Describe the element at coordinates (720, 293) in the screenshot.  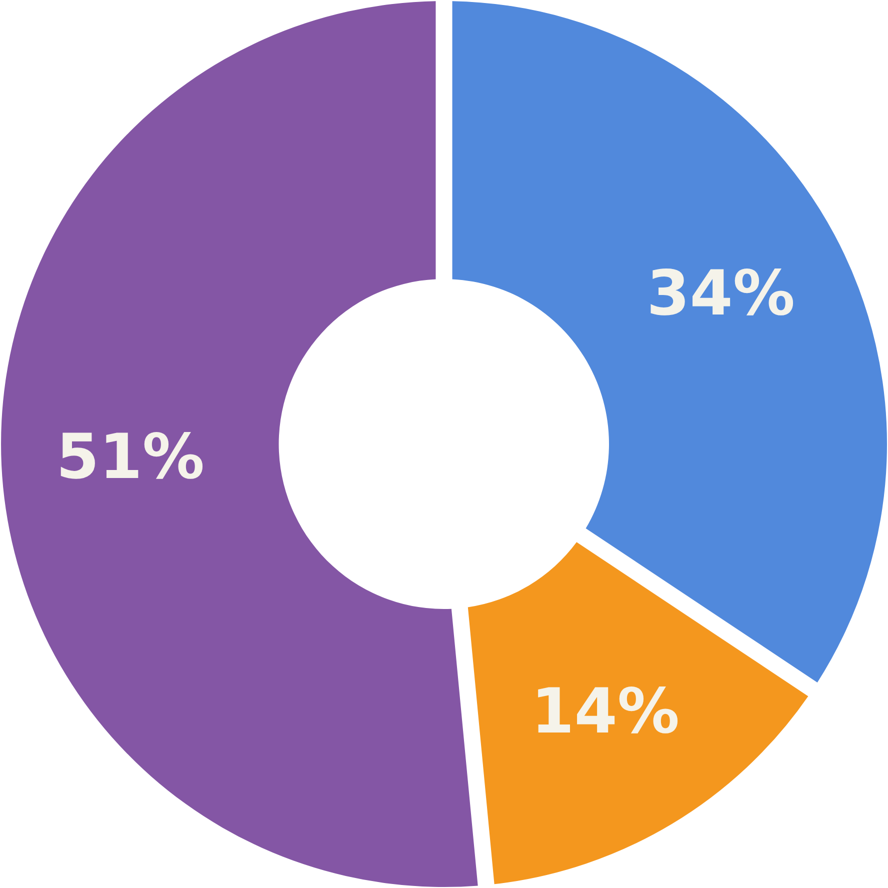
I see `data-label: 34%` at that location.